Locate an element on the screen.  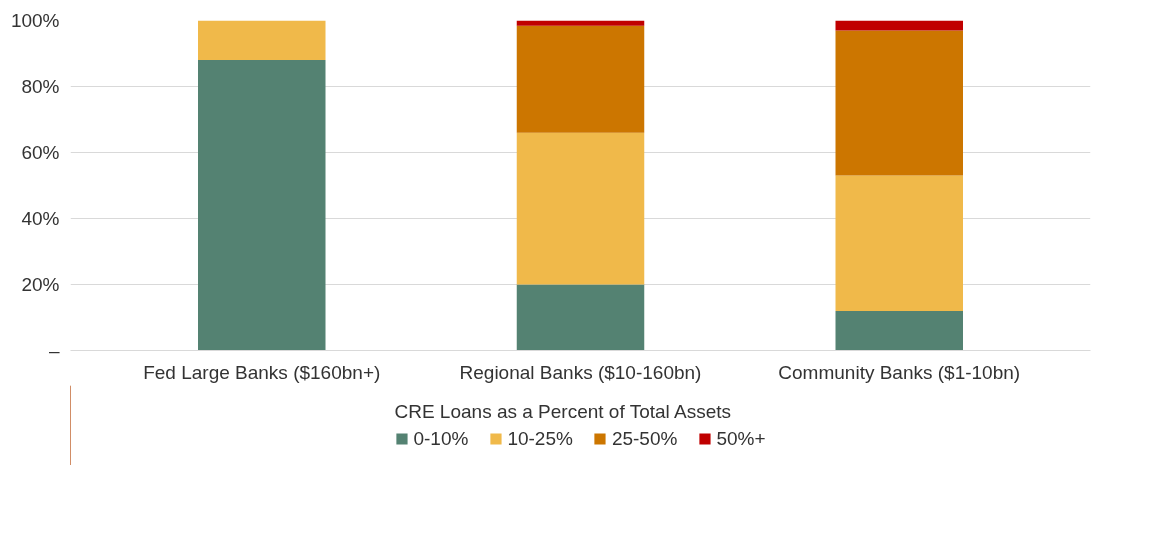
y-tick-label: – is located at coordinates (54, 350).